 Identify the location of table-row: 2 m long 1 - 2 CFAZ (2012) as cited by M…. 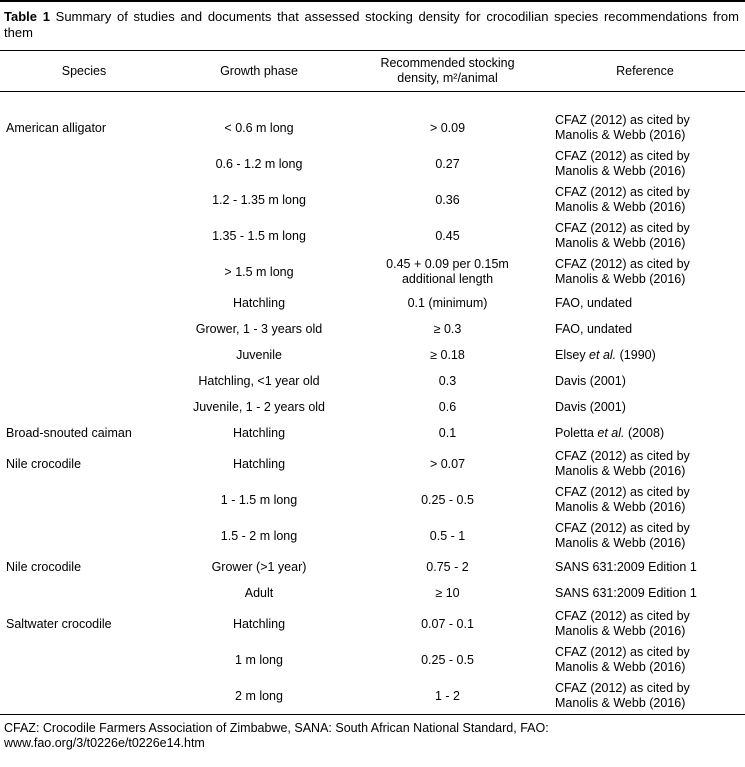
(372, 696).